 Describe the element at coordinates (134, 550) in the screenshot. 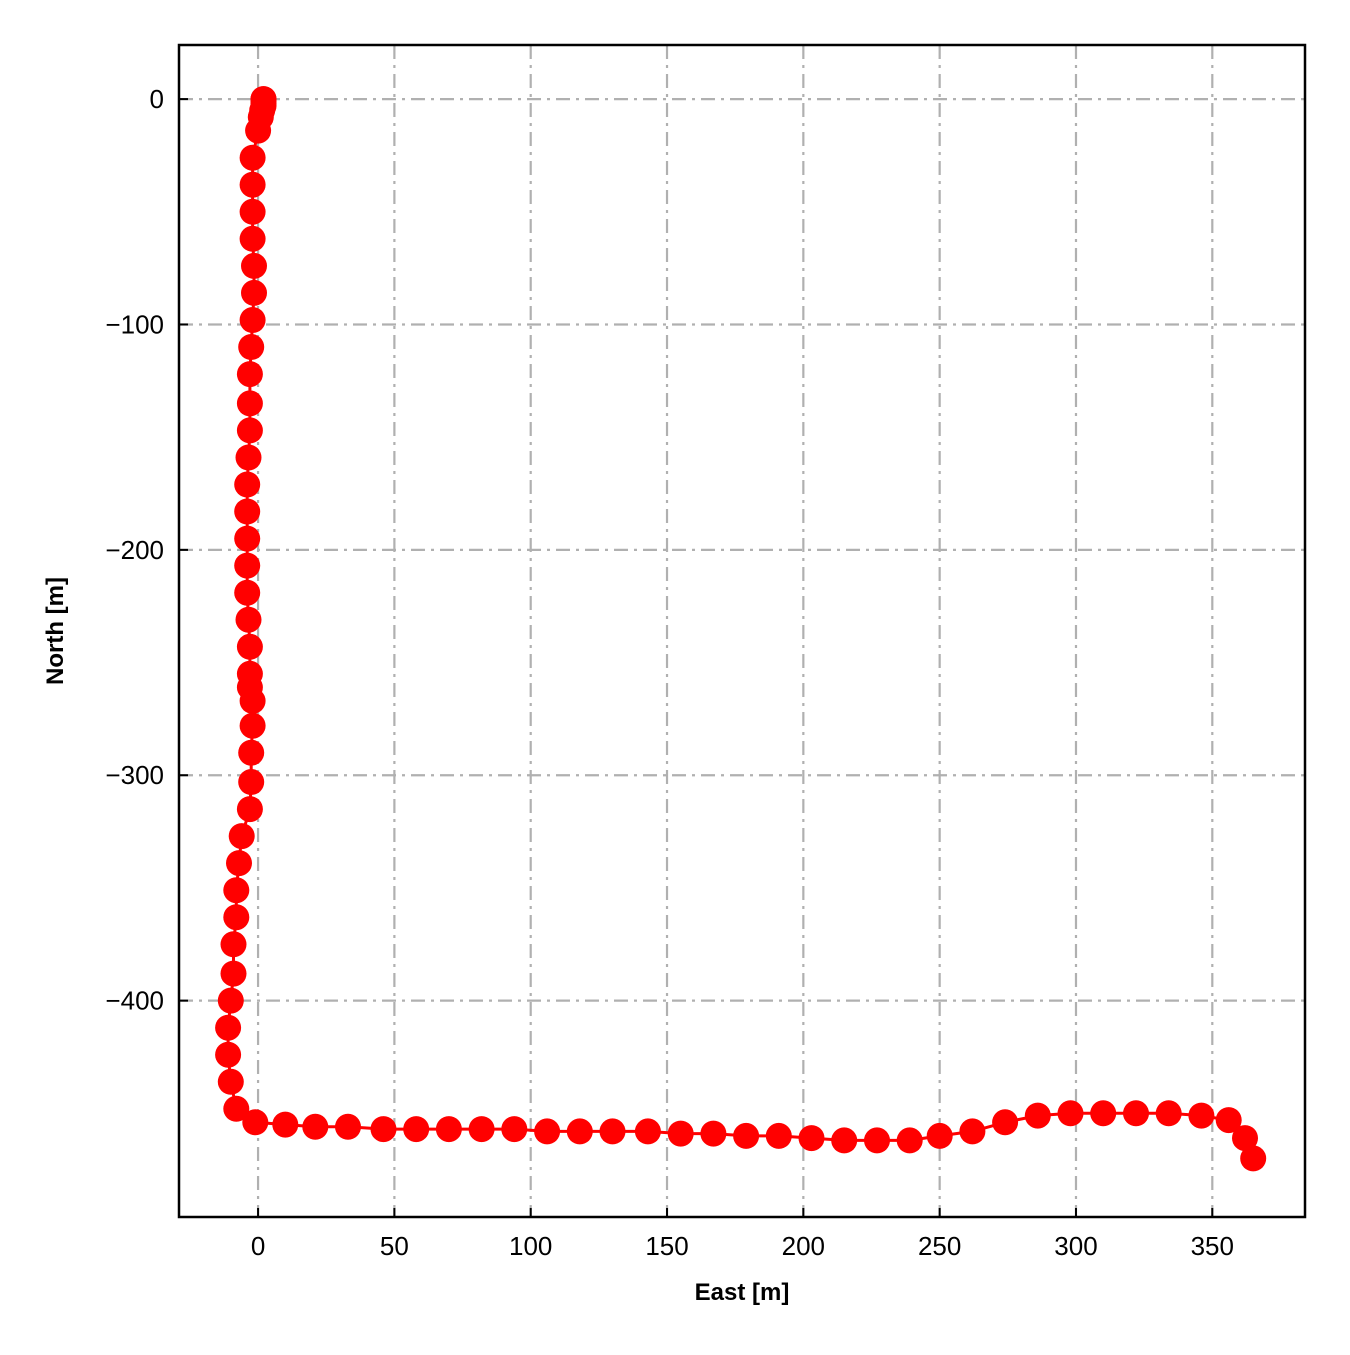

I see `y-tick-label: −200` at that location.